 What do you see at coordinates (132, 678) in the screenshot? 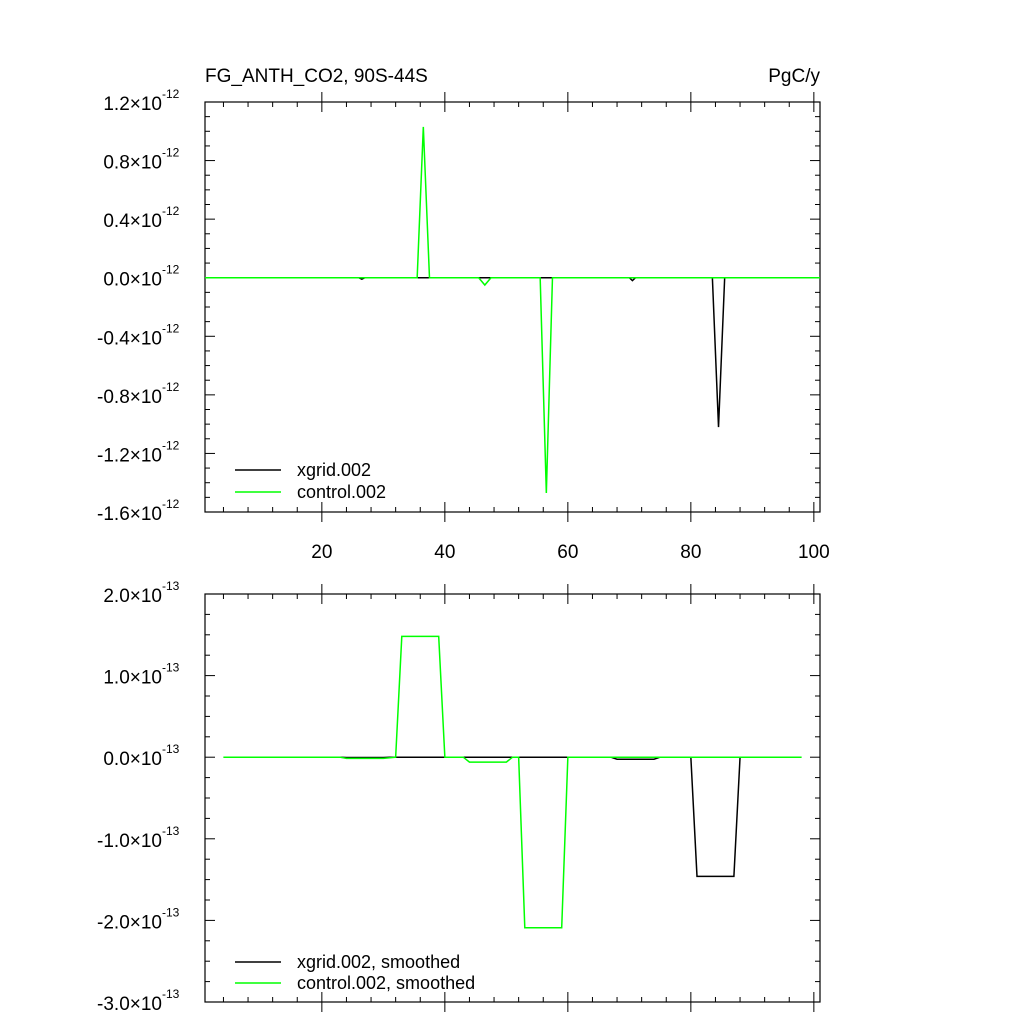
I see `y-tick-label: 1.0×10` at bounding box center [132, 678].